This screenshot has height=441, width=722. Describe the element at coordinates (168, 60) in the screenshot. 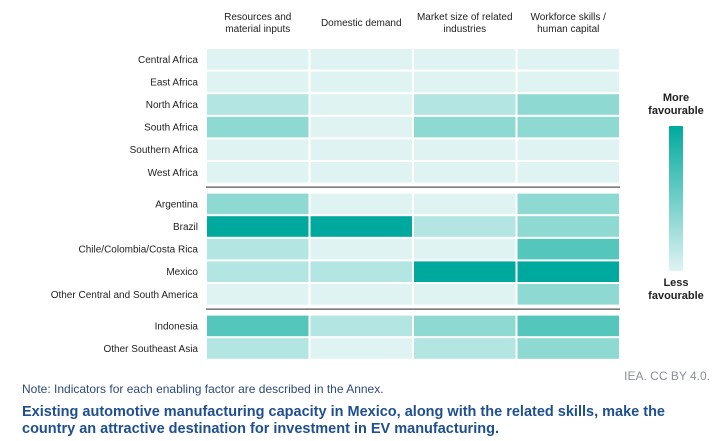

I see `row-label: Central Africa` at that location.